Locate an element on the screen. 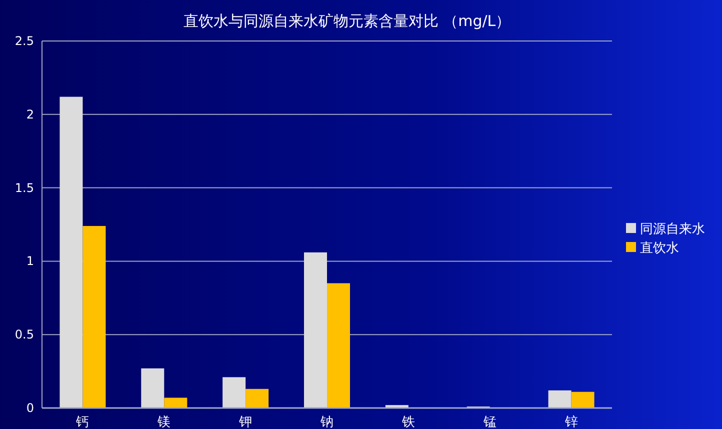 This screenshot has width=722, height=429. legend-label: 直饮水 is located at coordinates (659, 248).